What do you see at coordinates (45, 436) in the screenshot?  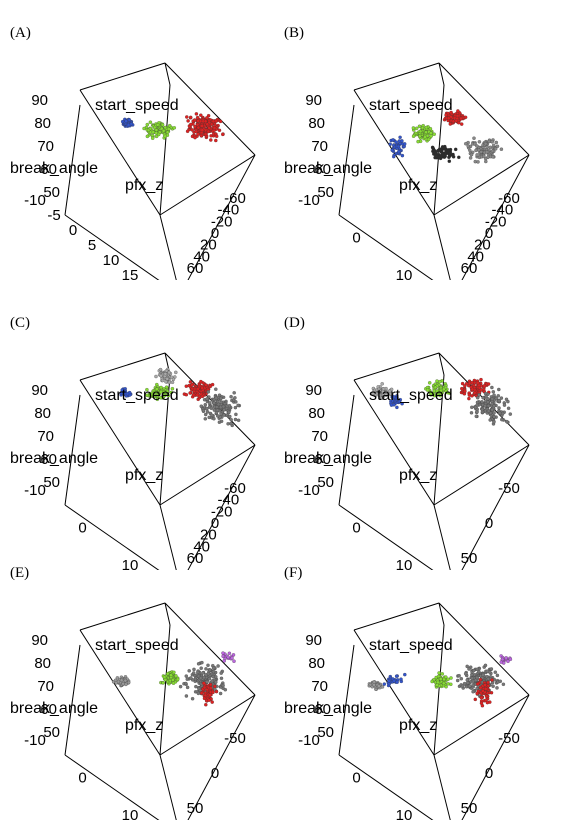 I see `tick-start-speed: 70` at bounding box center [45, 436].